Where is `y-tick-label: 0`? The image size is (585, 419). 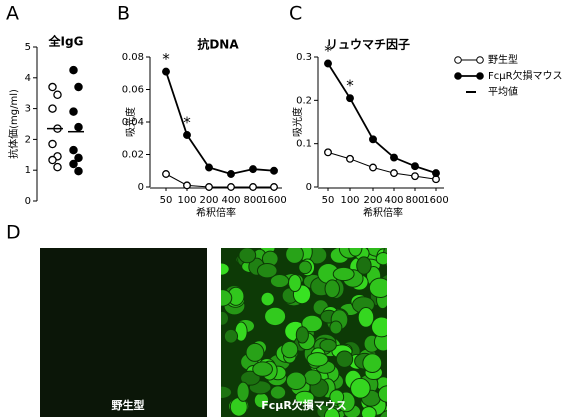 y-tick-label: 0 is located at coordinates (141, 187).